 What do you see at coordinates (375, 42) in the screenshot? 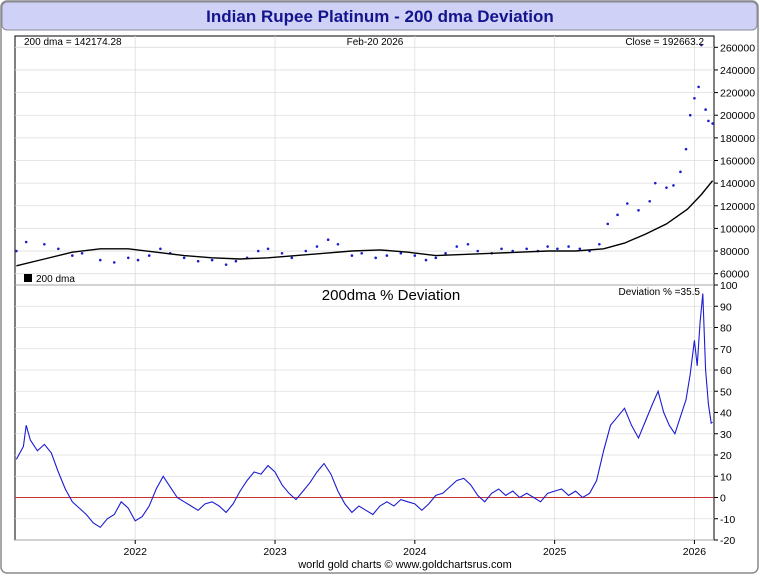
I see `date-header: Feb-20 2026` at bounding box center [375, 42].